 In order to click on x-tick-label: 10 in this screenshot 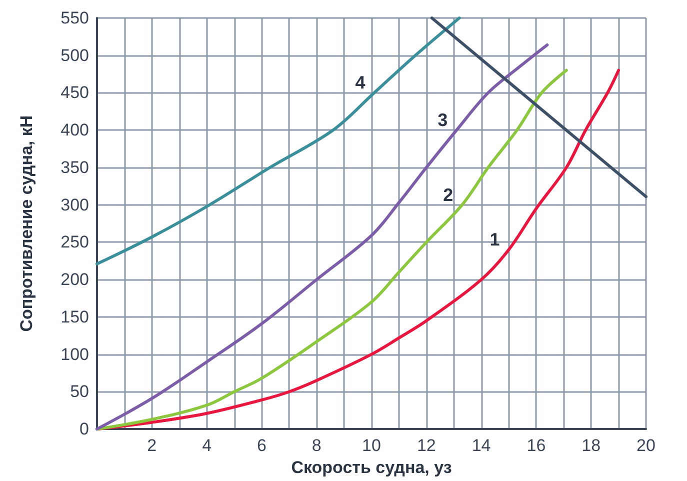, I will do `click(371, 446)`.